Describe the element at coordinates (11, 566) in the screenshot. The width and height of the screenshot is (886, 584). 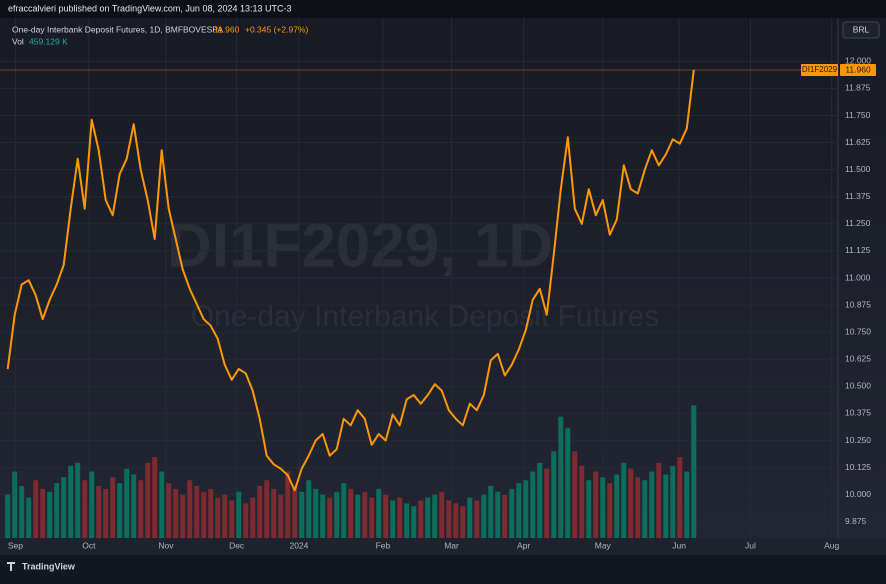
I see `brand-logo` at that location.